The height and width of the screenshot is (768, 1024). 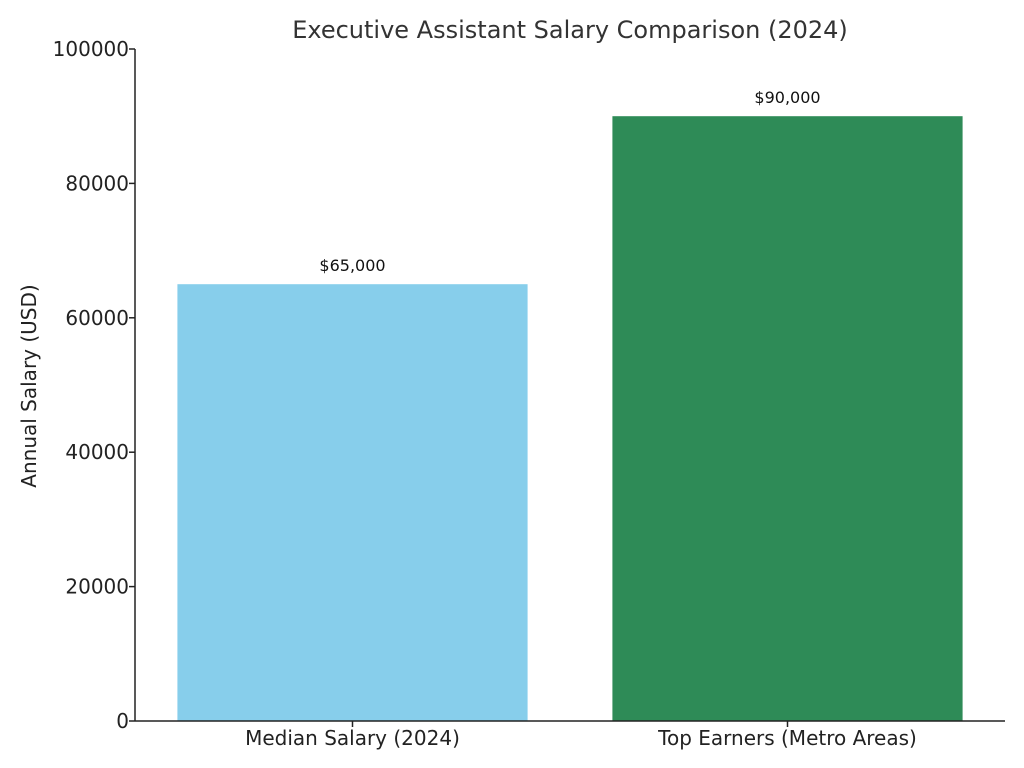 What do you see at coordinates (97, 318) in the screenshot?
I see `y-tick-label-3: 60000` at bounding box center [97, 318].